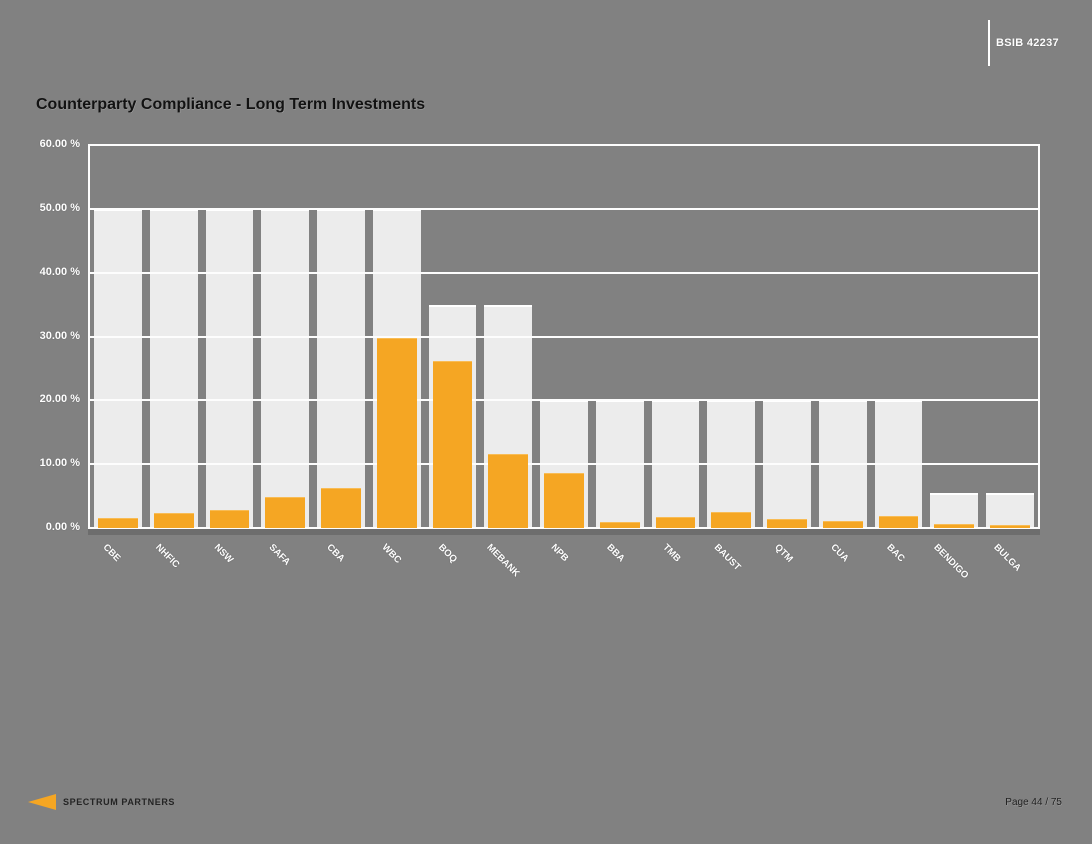  I want to click on bar-group-nhfic, so click(174, 336).